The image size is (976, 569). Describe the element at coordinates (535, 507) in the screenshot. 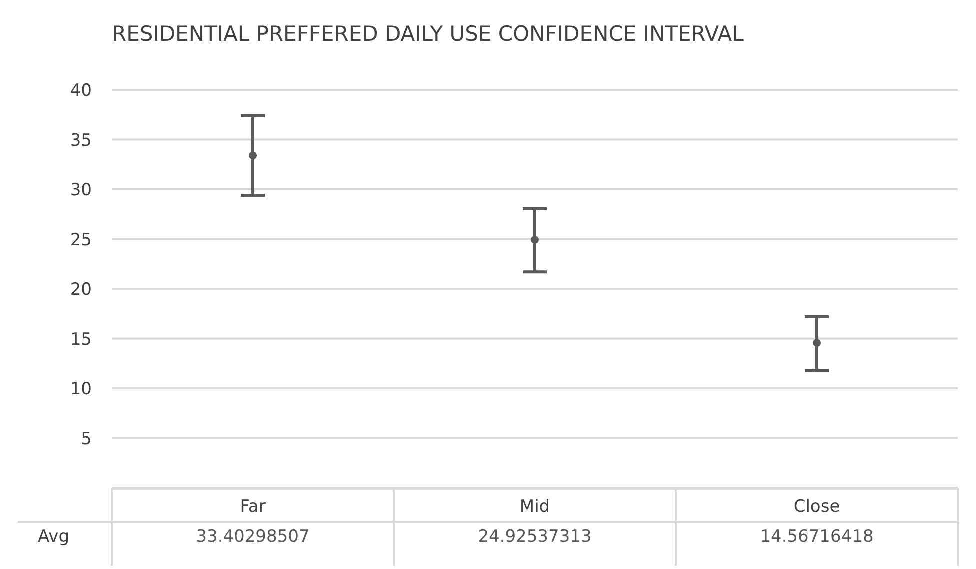

I see `x-tick-label: Mid` at that location.